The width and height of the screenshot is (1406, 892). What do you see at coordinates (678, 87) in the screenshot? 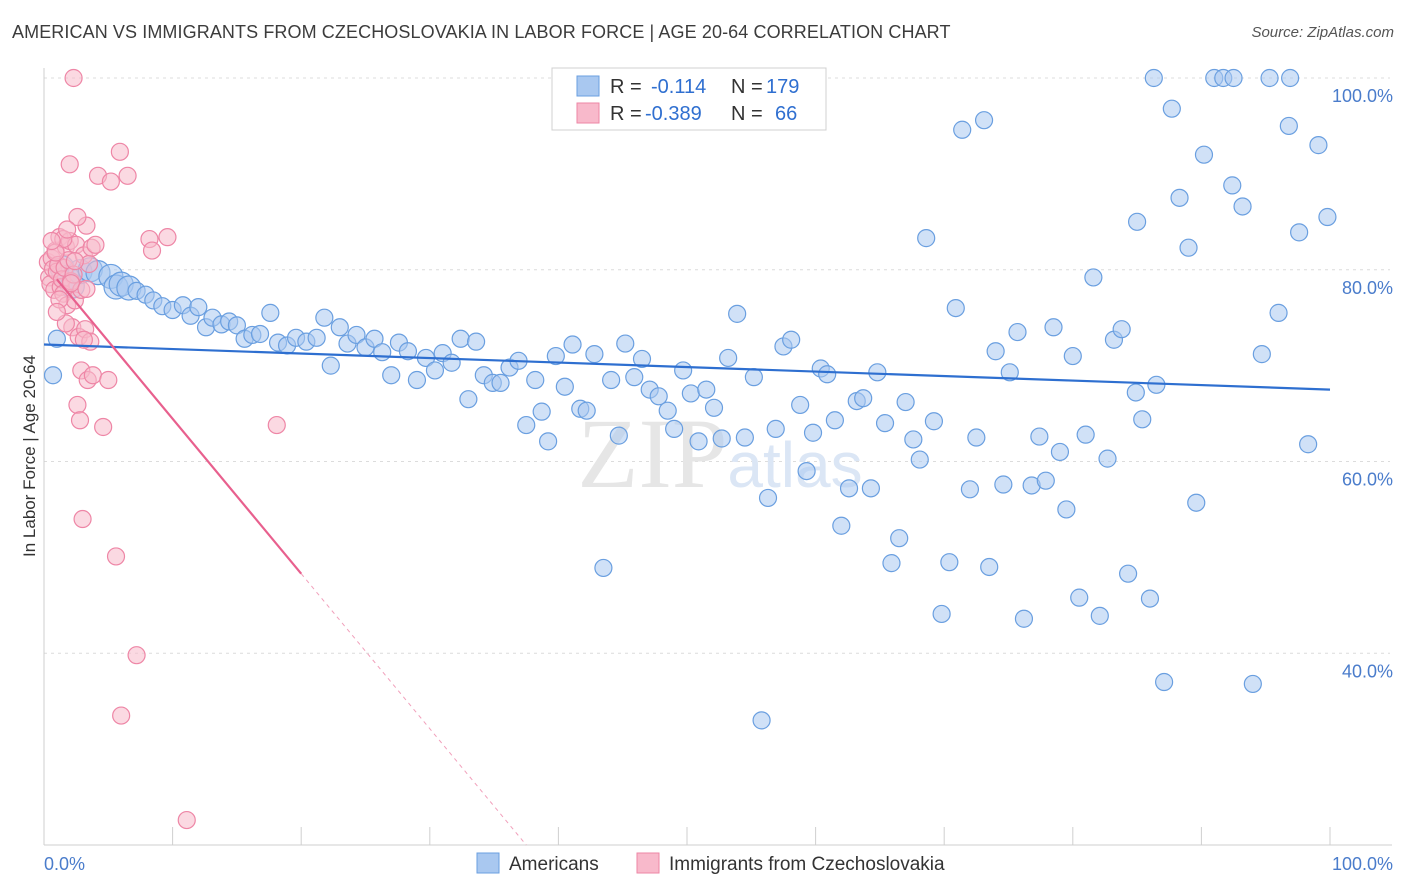
I see `legend-r-value-1: -0.114` at bounding box center [678, 87].